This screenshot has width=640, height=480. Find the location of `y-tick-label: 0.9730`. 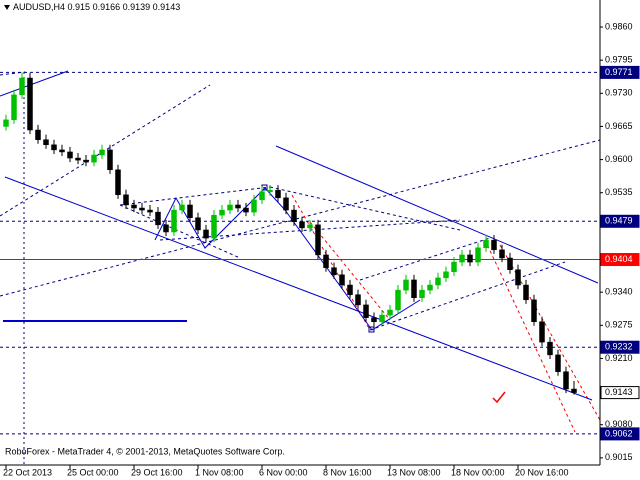

y-tick-label: 0.9730 is located at coordinates (619, 93).